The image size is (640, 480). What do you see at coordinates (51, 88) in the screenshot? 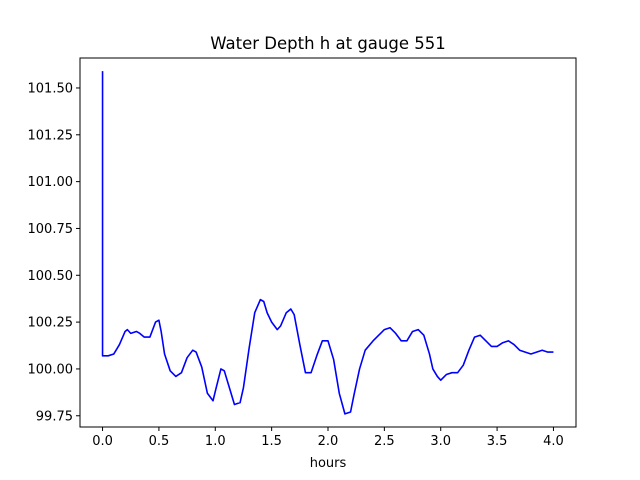
I see `y-tick-label: 101.50` at bounding box center [51, 88].